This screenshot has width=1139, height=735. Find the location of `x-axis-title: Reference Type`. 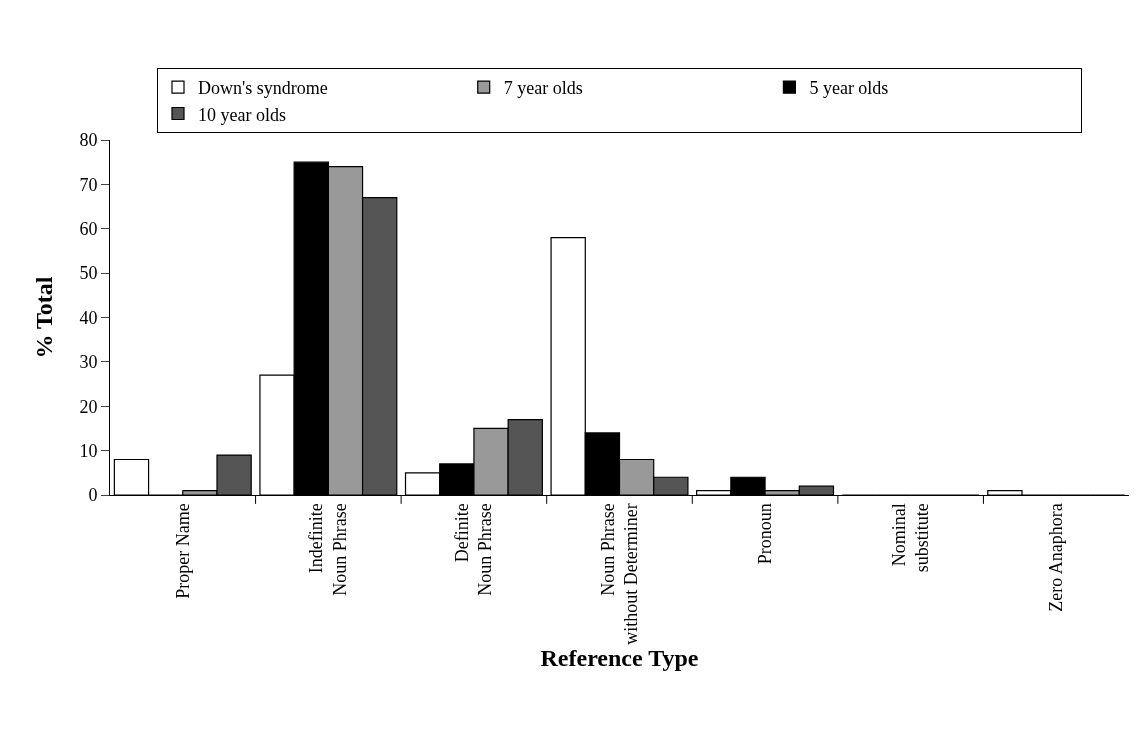

x-axis-title: Reference Type is located at coordinates (619, 657).